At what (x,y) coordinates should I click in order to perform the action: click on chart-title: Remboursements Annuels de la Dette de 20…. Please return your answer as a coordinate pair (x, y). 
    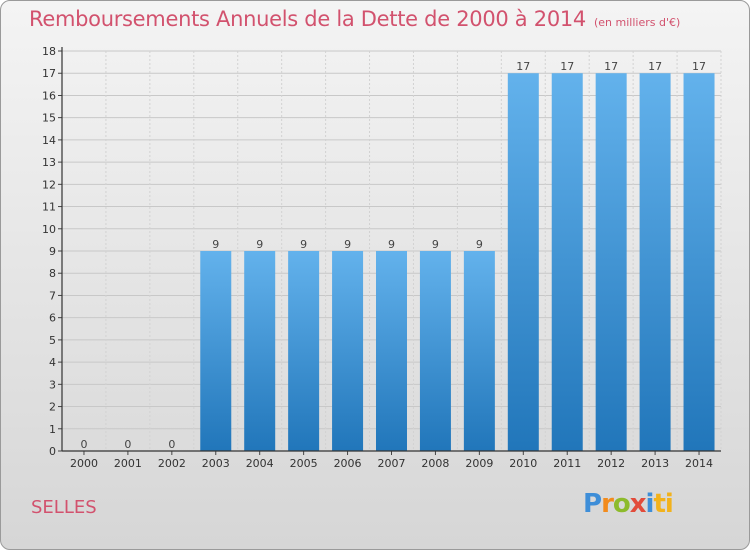
    Looking at the image, I should click on (354, 19).